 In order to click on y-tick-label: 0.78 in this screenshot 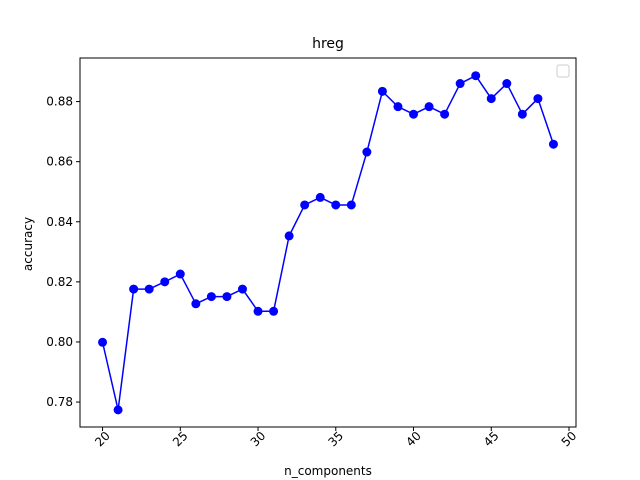, I will do `click(59, 402)`.